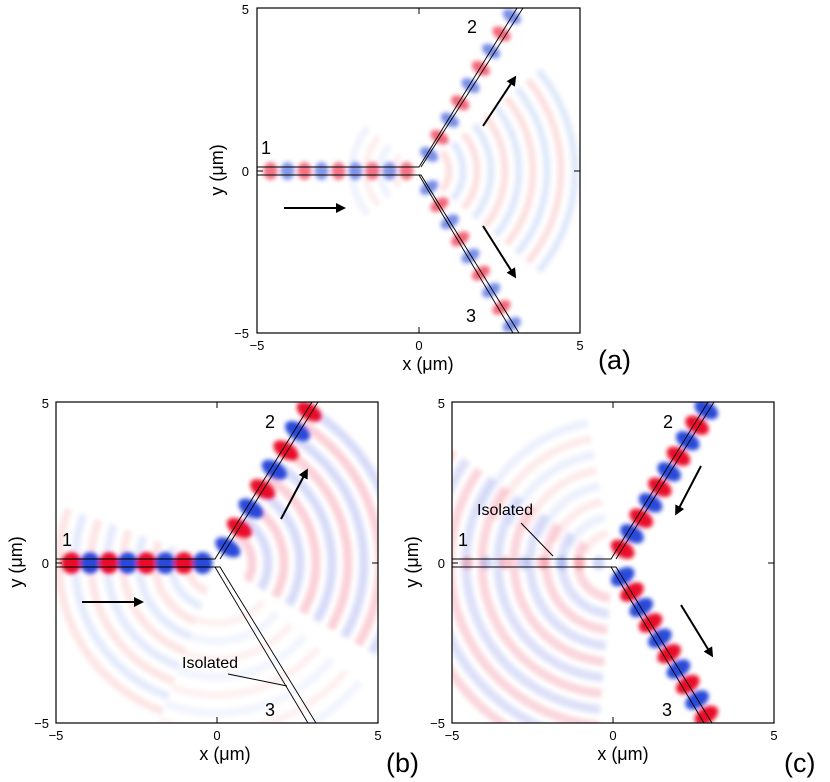 The width and height of the screenshot is (830, 782). What do you see at coordinates (217, 169) in the screenshot?
I see `y-axis-label-a: y (μm)` at bounding box center [217, 169].